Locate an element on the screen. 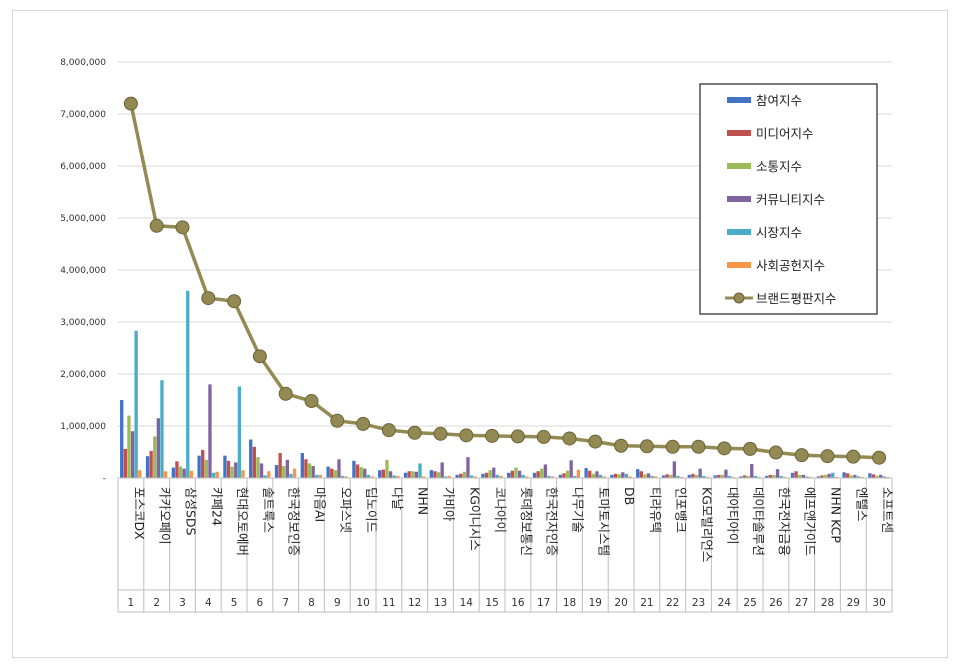 The width and height of the screenshot is (960, 670). category-label: 딥노이드 is located at coordinates (371, 510).